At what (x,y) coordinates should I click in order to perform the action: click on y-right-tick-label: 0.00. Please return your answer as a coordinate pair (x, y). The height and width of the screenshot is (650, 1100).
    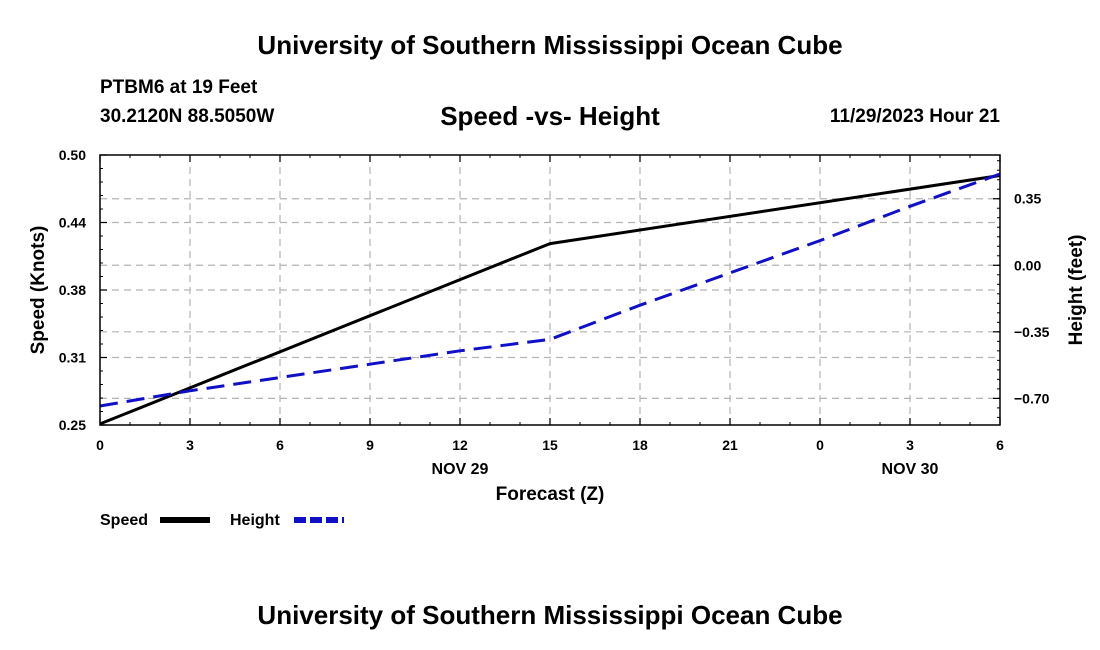
    Looking at the image, I should click on (1027, 265).